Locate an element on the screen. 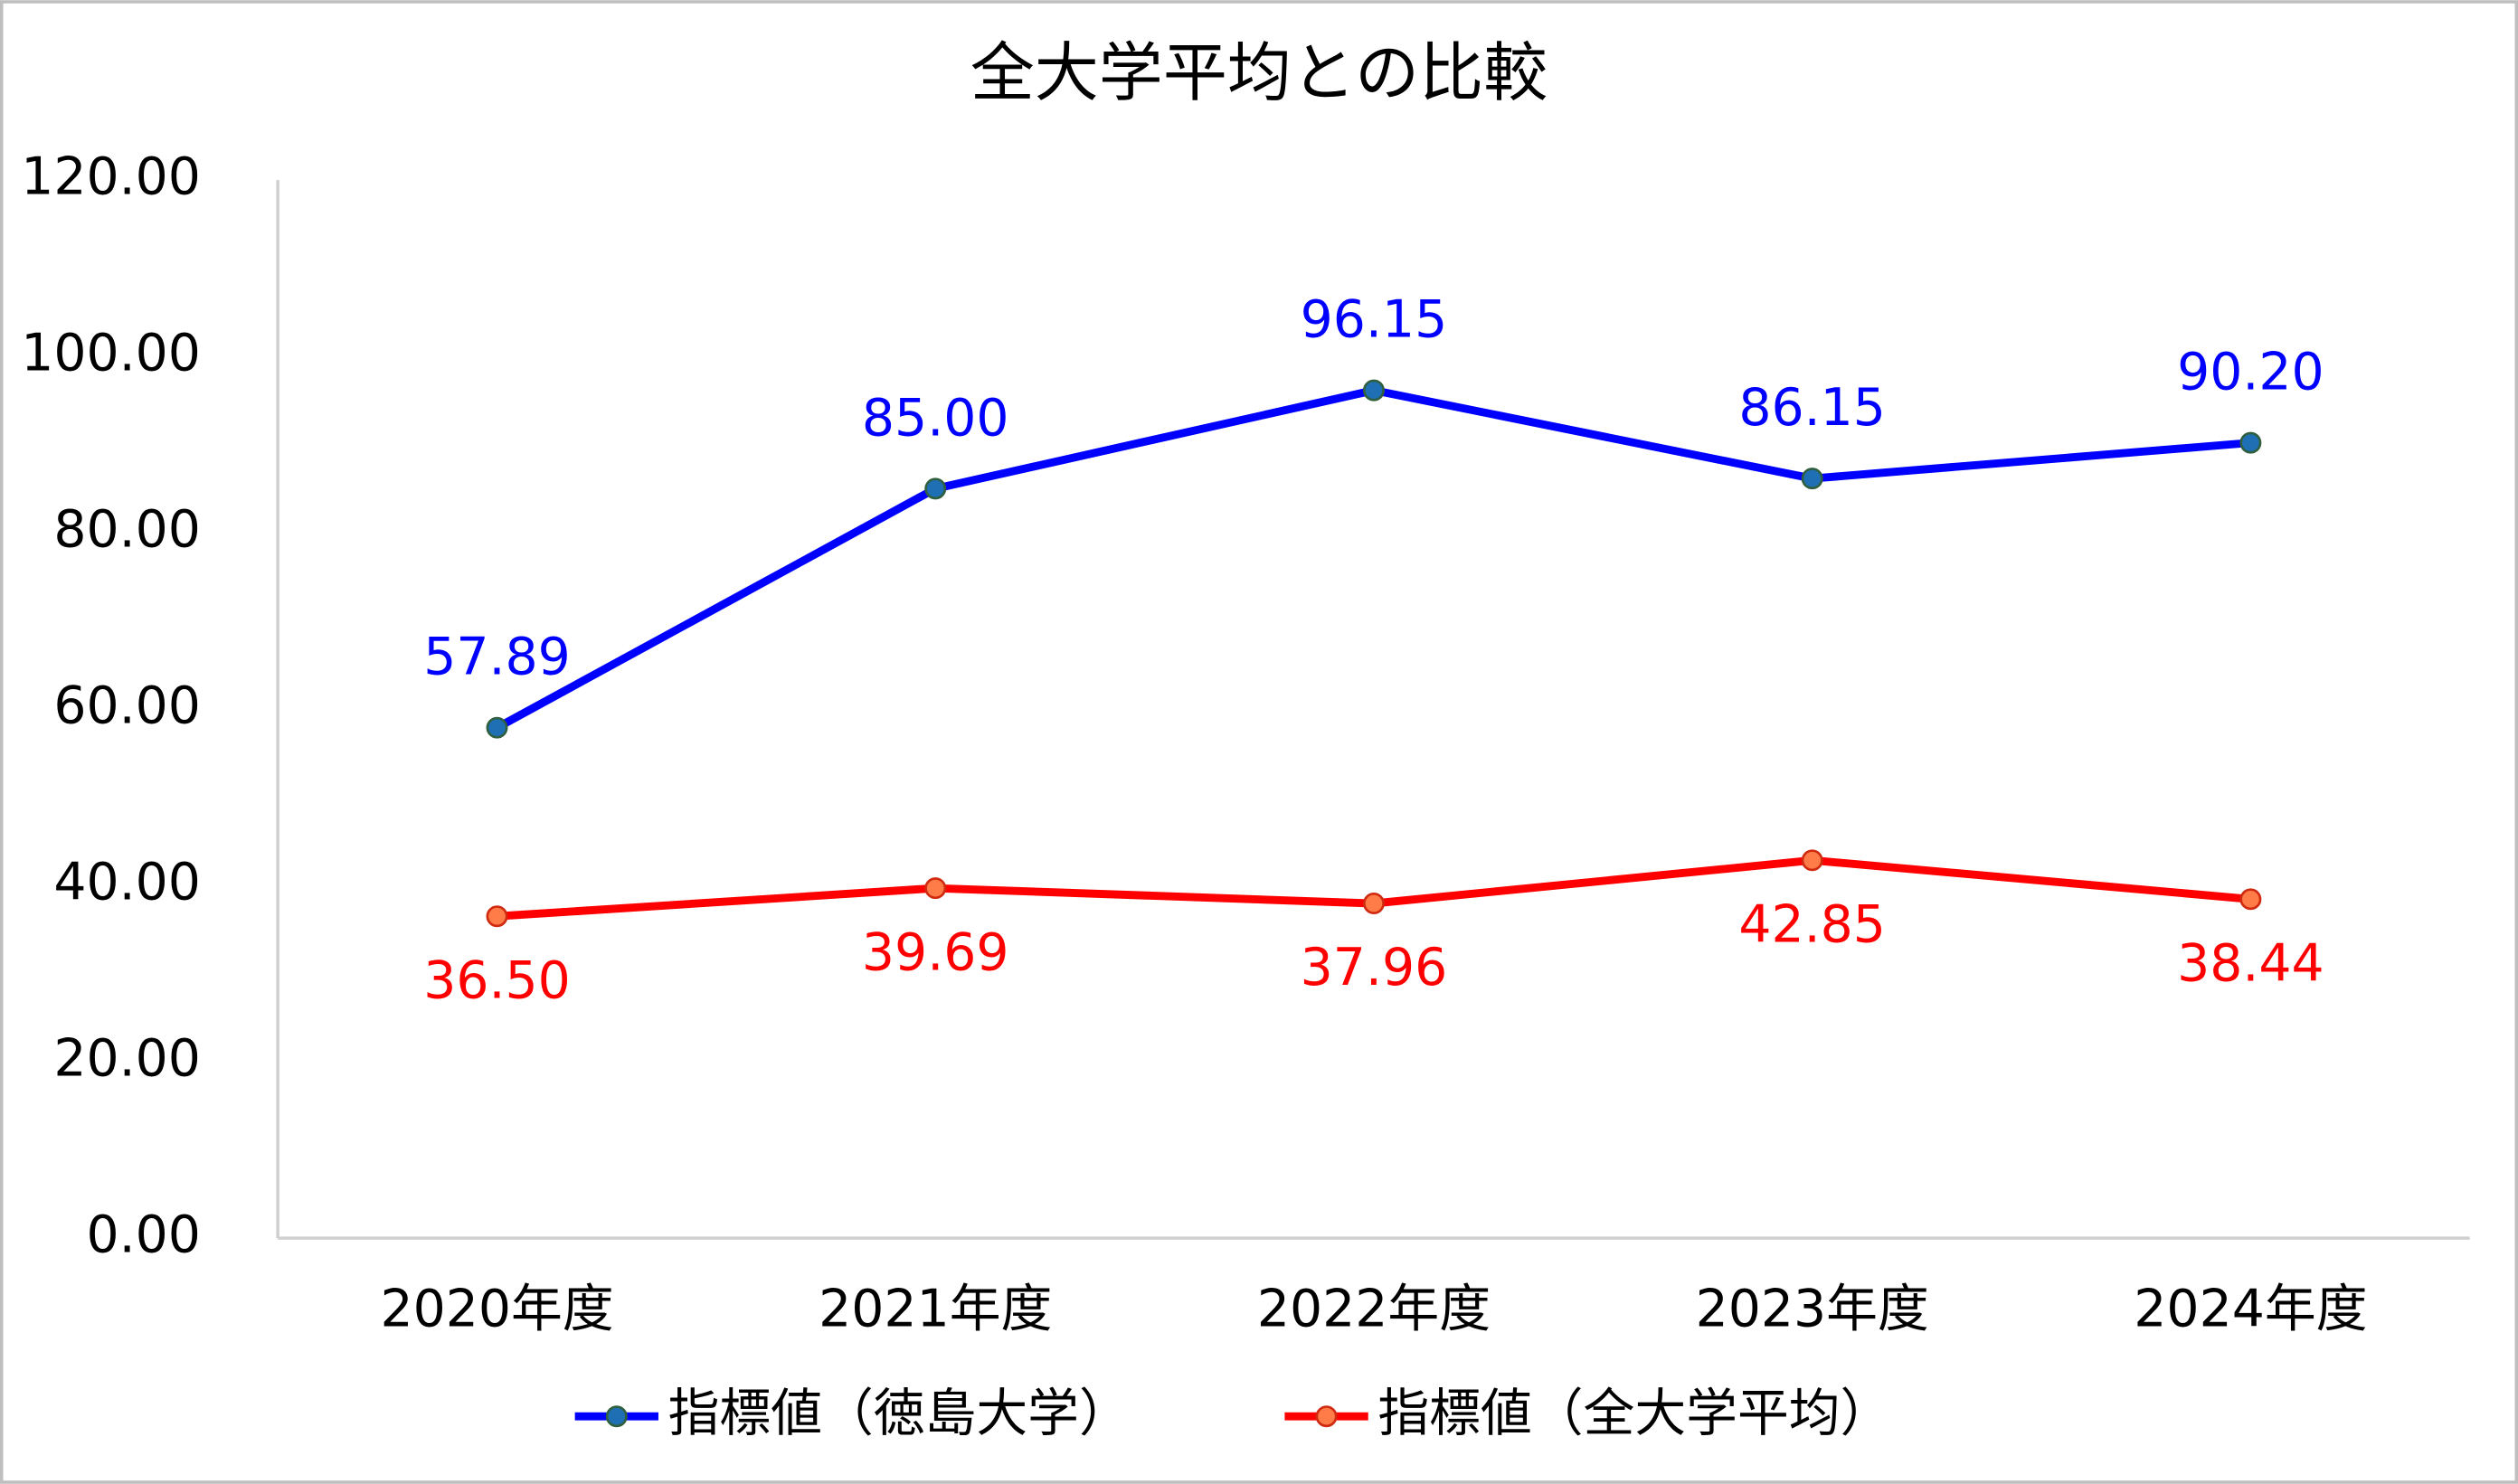 This screenshot has height=1484, width=2518. x-tick-label: 2020年度 is located at coordinates (497, 1308).